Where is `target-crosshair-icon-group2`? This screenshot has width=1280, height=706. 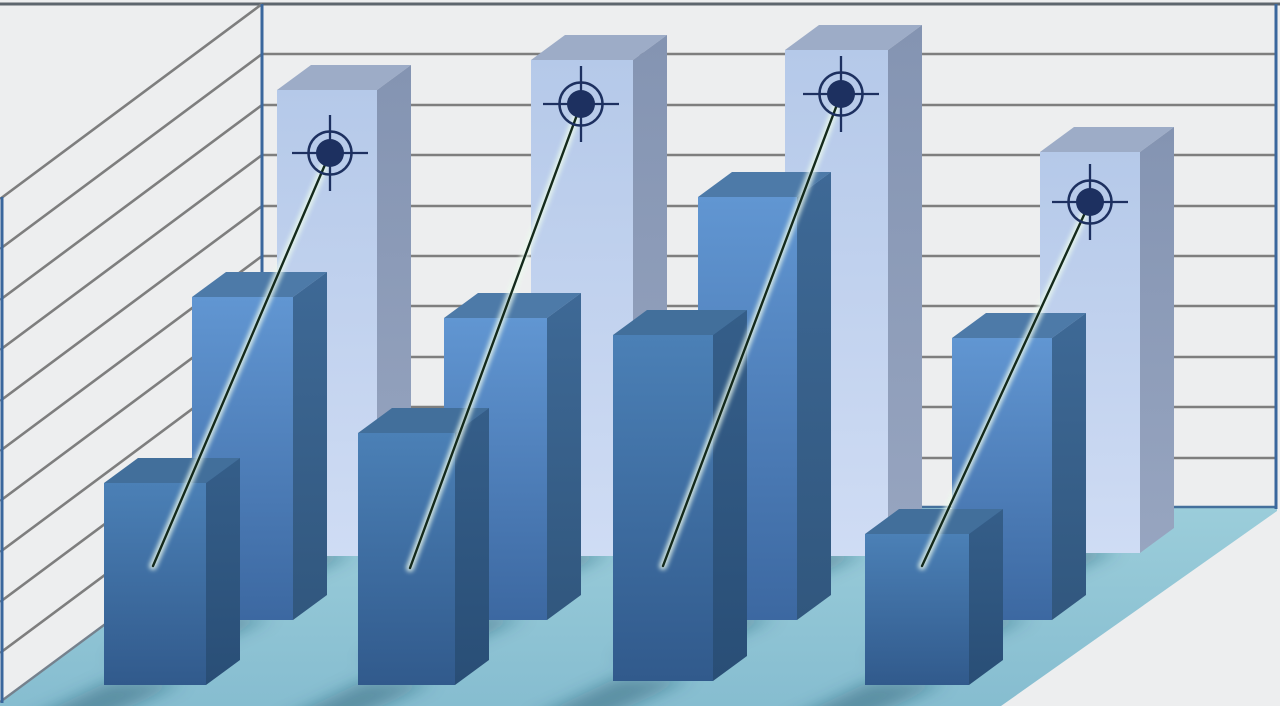 target-crosshair-icon-group2 is located at coordinates (581, 104).